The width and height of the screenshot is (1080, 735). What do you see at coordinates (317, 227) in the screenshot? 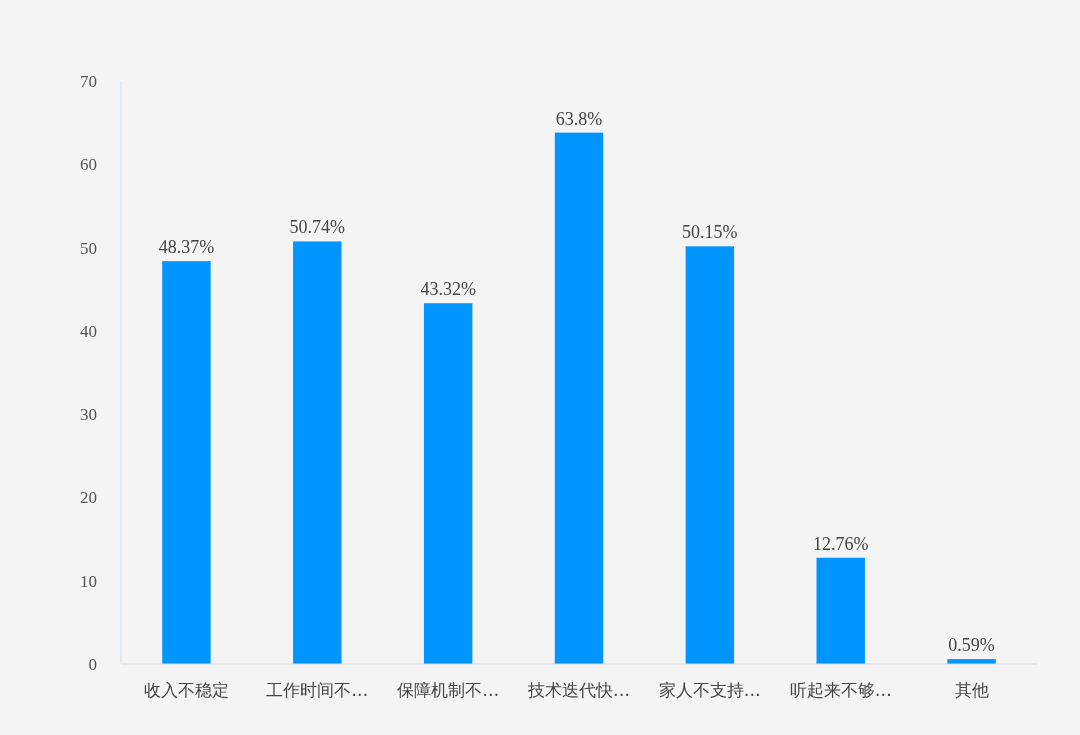
I see `data-label: 50.74%` at bounding box center [317, 227].